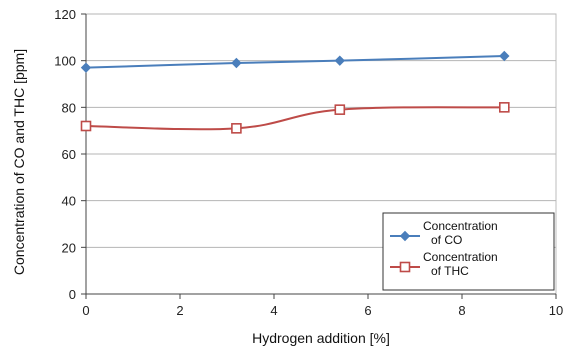  I want to click on y-tick-label: 0, so click(72, 294).